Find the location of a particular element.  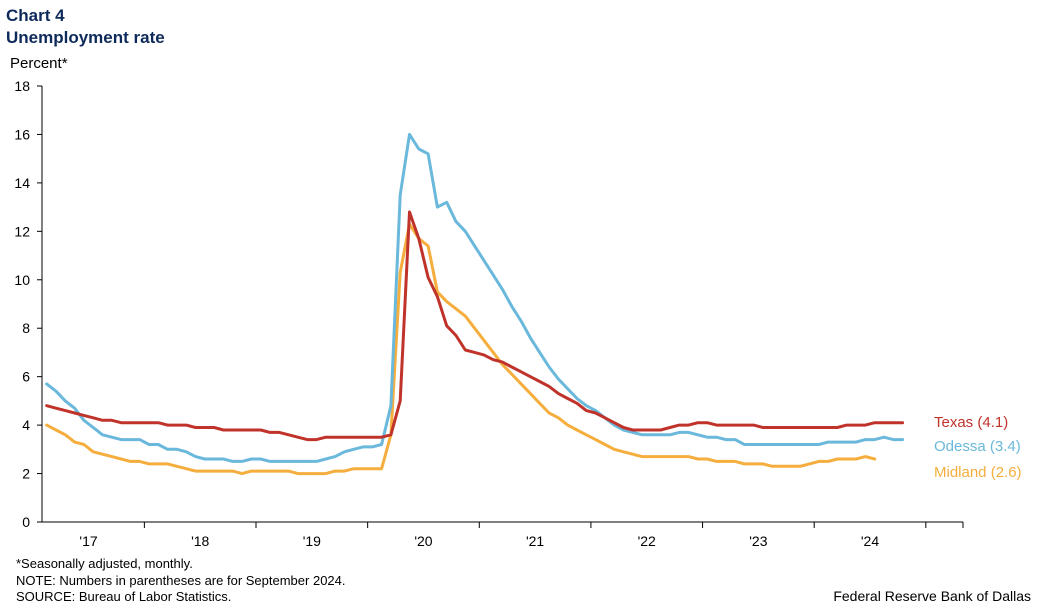

x-tick-label: '22 is located at coordinates (647, 541).